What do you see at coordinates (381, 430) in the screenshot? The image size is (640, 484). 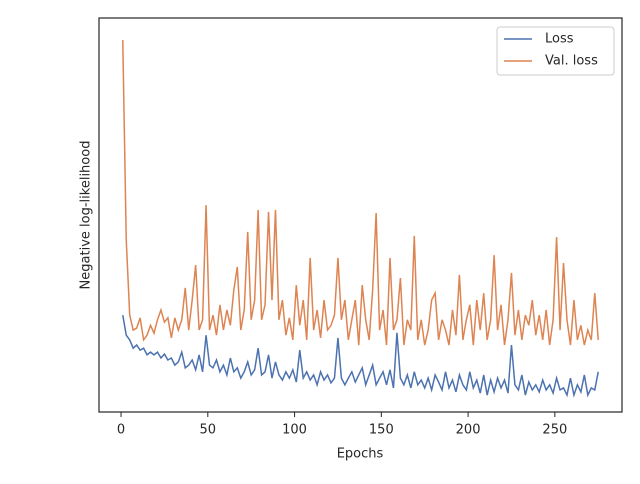 I see `x-tick-label: 150` at bounding box center [381, 430].